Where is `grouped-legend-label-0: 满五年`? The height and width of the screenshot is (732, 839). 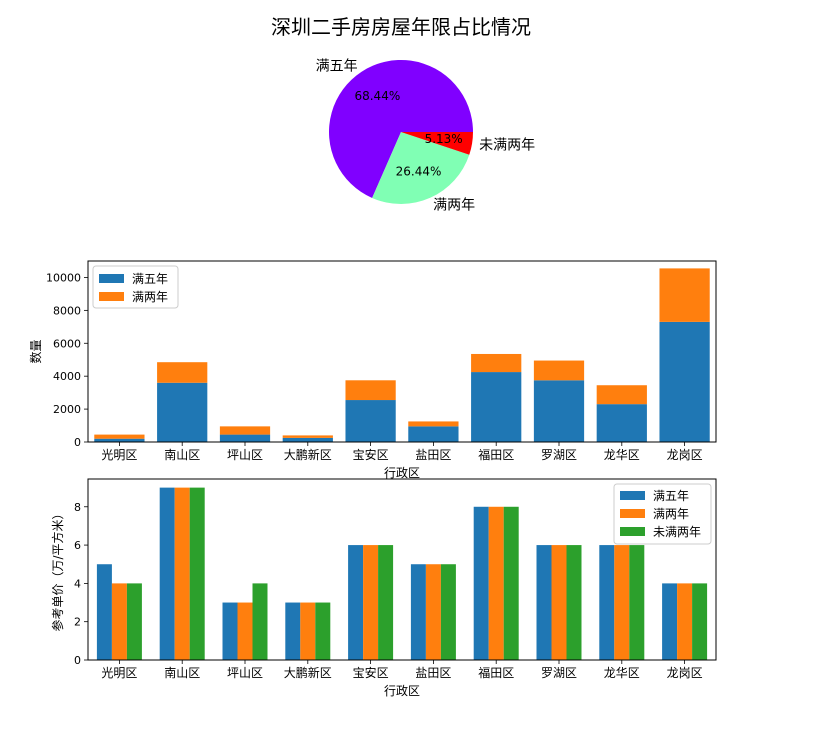 grouped-legend-label-0: 满五年 is located at coordinates (671, 496).